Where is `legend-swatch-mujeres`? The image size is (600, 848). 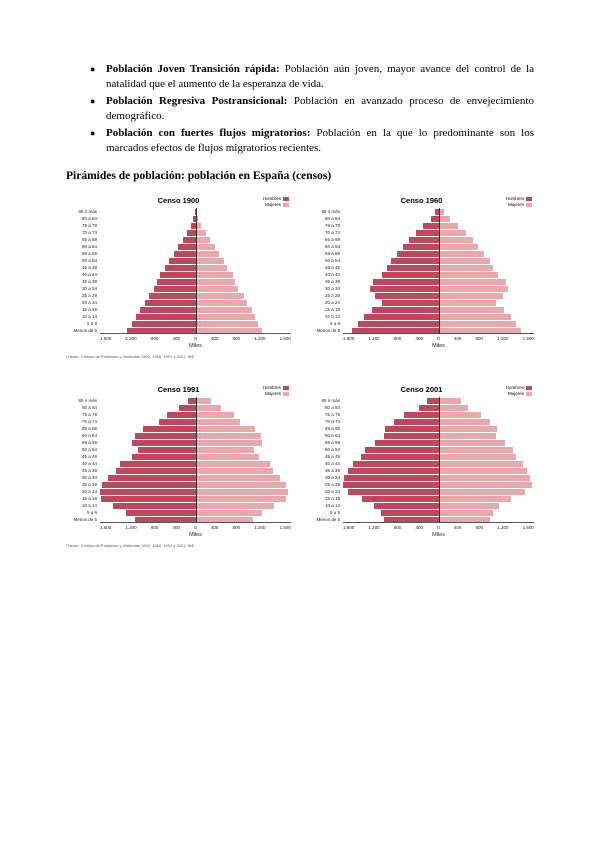
legend-swatch-mujeres is located at coordinates (529, 394).